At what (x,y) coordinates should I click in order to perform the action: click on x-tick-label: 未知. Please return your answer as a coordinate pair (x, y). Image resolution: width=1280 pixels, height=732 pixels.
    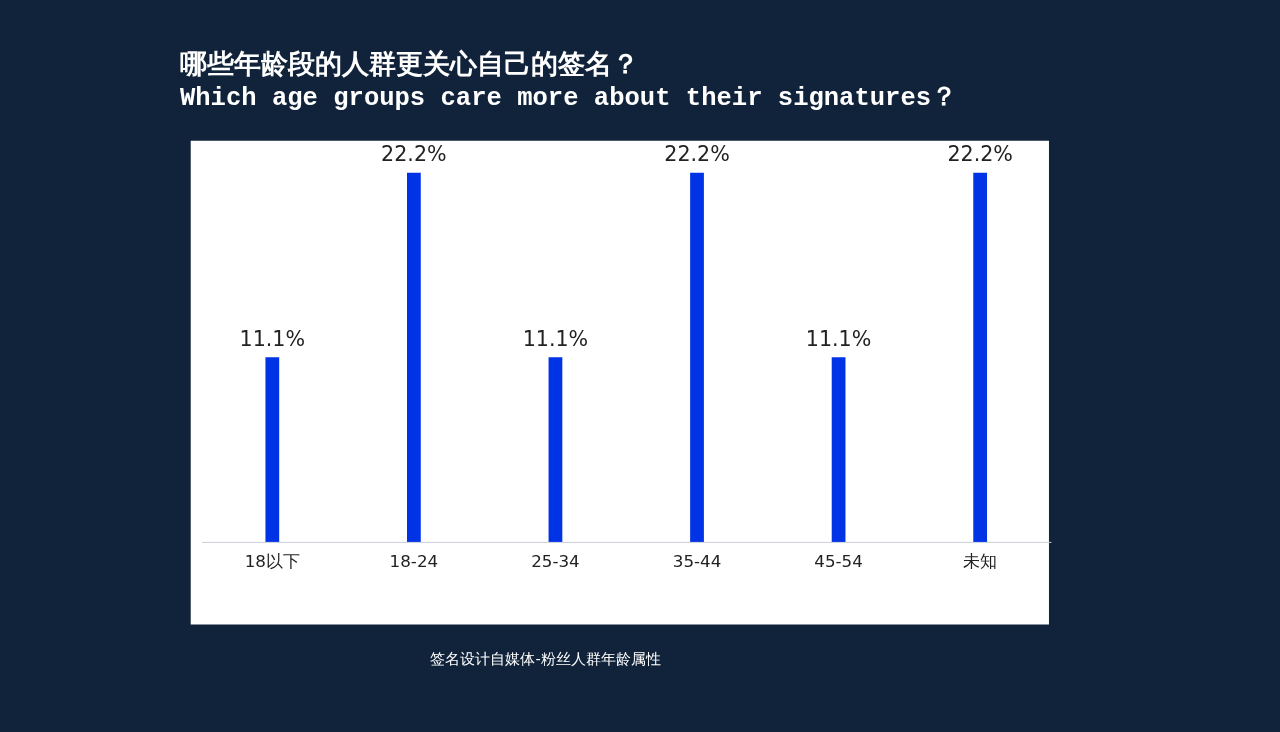
    Looking at the image, I should click on (980, 560).